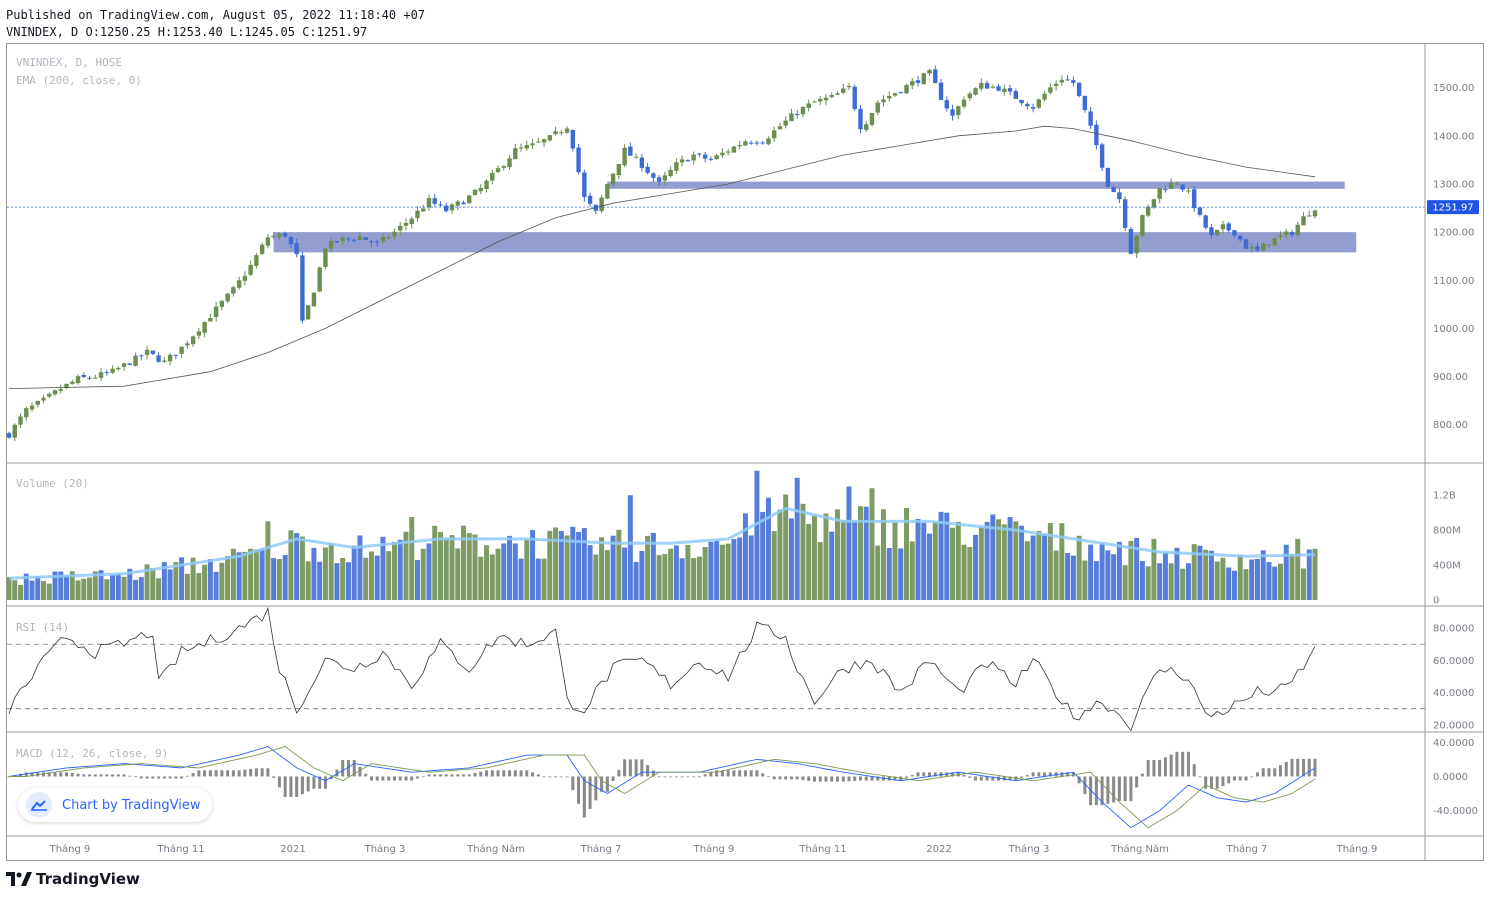 This screenshot has width=1490, height=897. I want to click on x-tick-label: 2021, so click(292, 849).